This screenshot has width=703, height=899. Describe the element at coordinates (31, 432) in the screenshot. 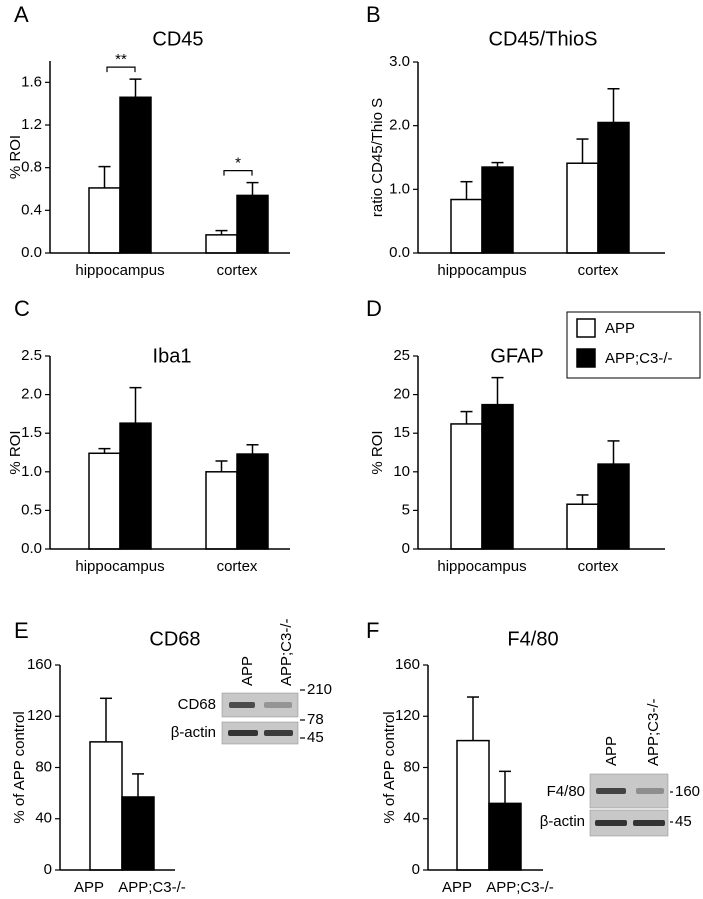

I see `y-tick-label: 1.5` at that location.